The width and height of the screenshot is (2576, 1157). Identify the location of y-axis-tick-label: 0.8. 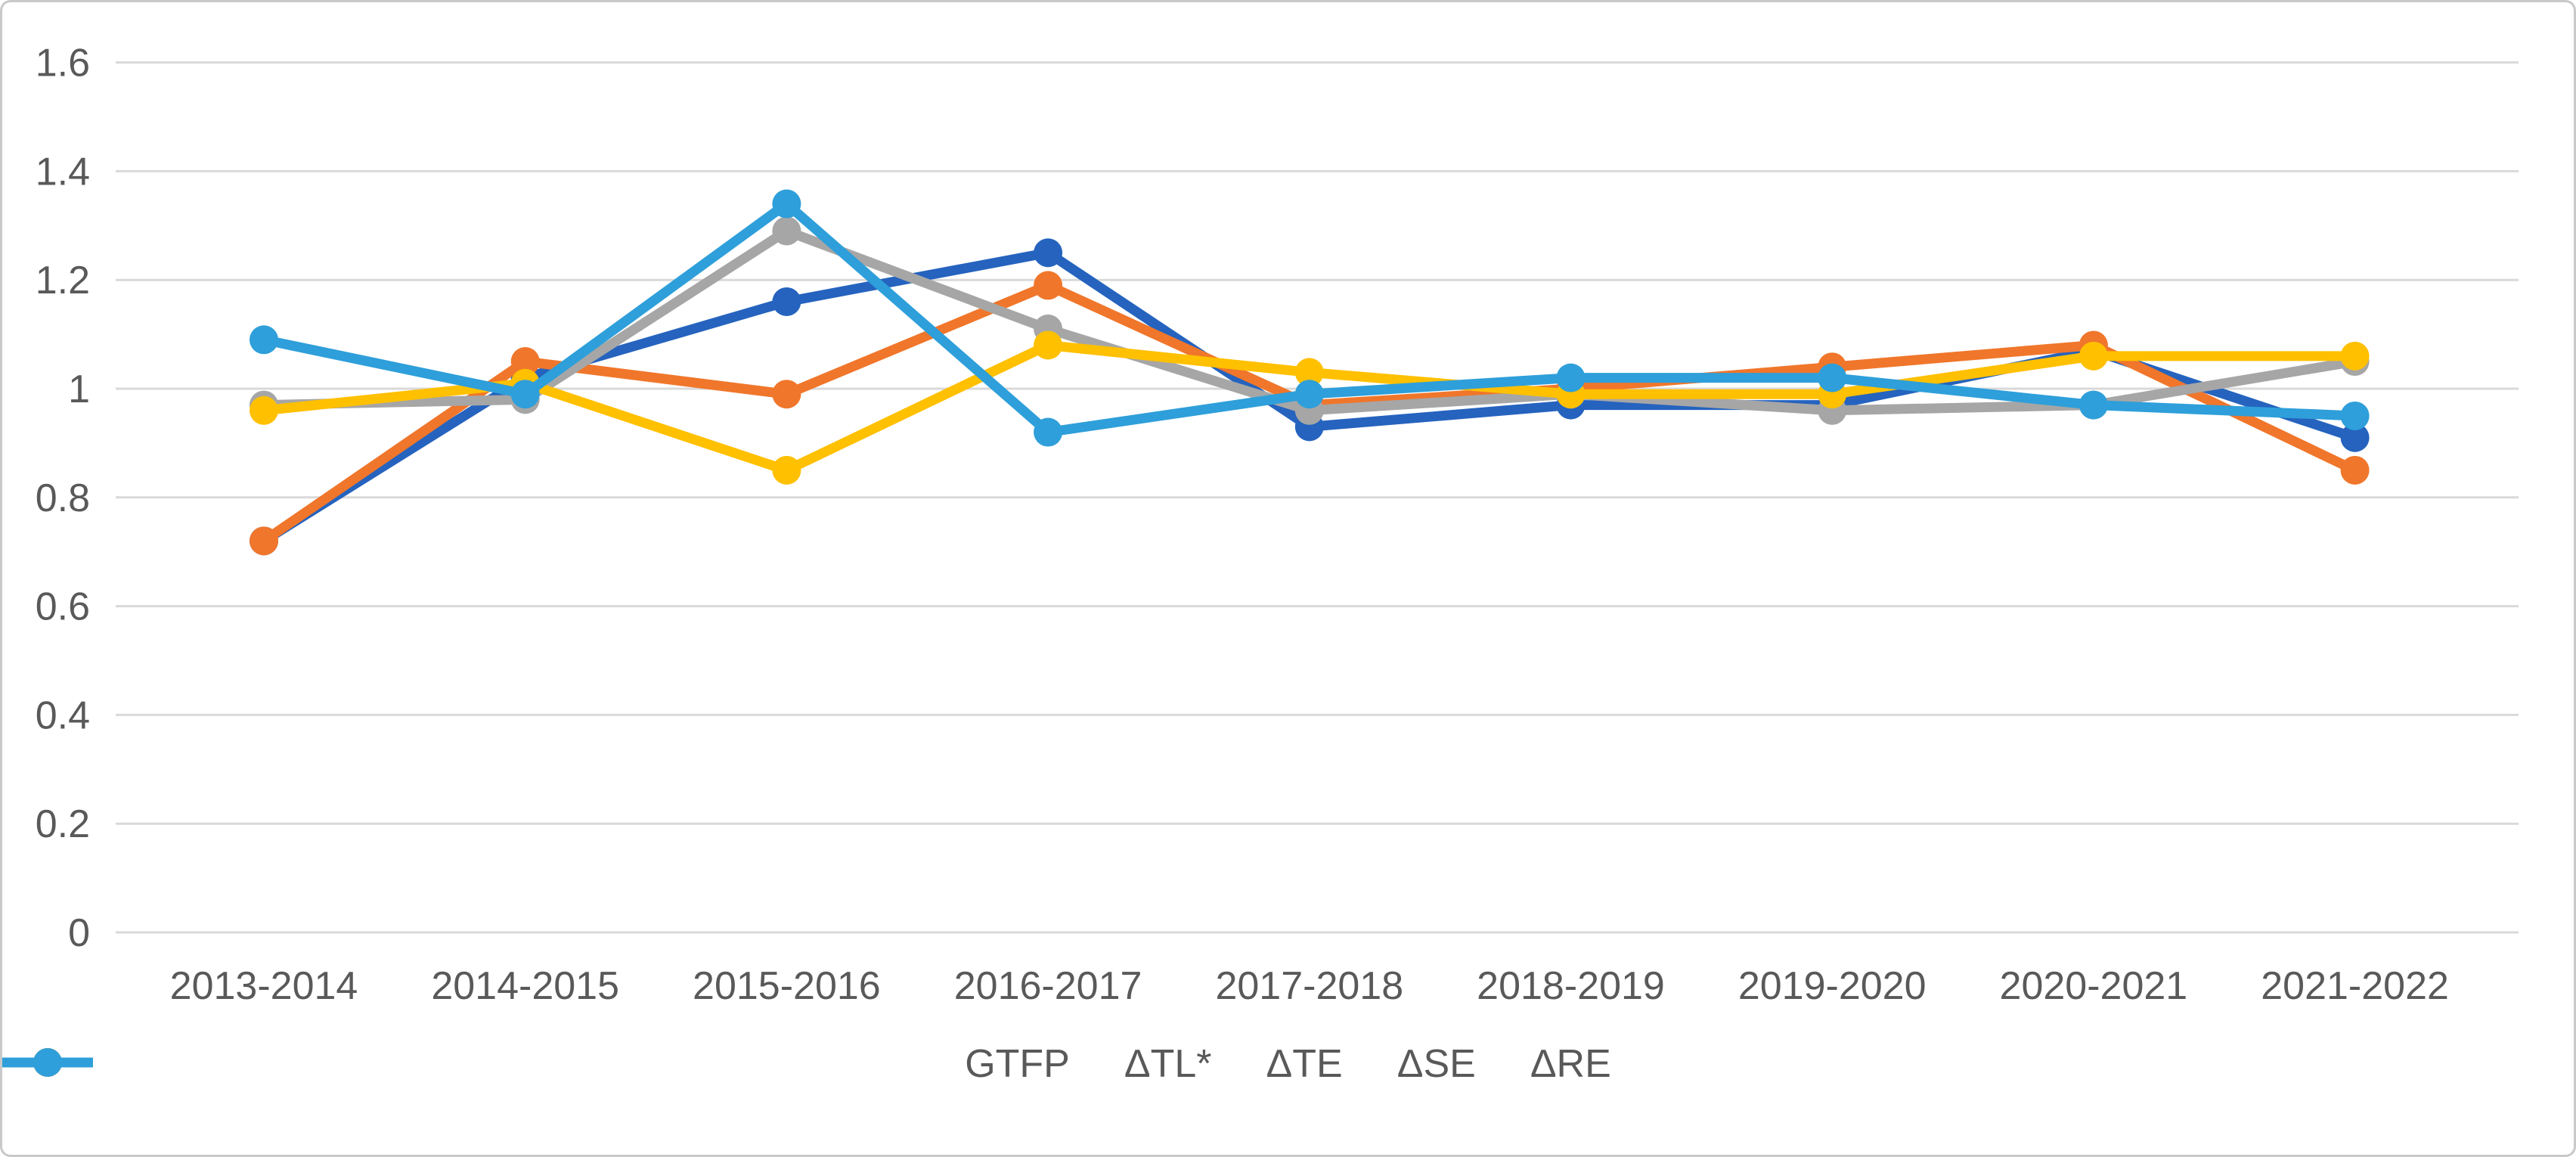
(63, 498).